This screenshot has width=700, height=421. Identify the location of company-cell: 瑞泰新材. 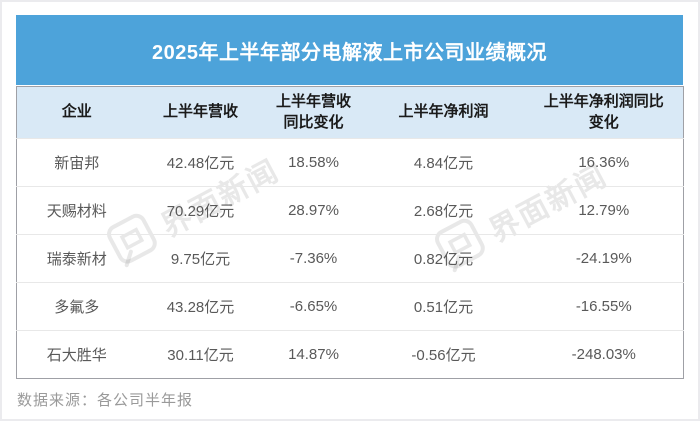
(76, 258).